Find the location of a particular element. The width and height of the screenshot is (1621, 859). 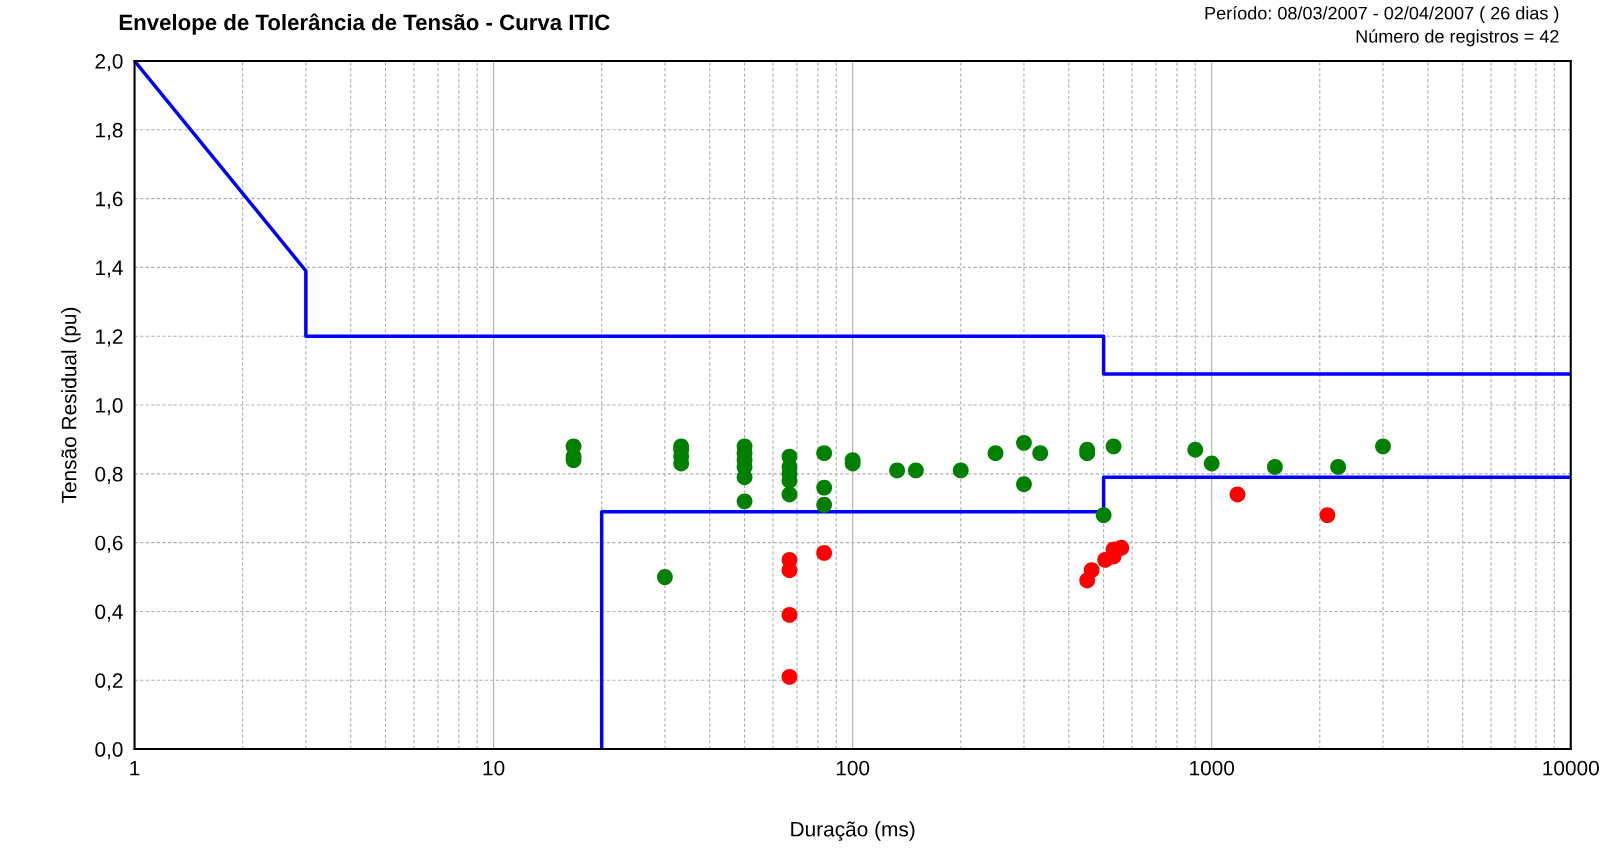

y-tick-label: 2,0 is located at coordinates (109, 62).